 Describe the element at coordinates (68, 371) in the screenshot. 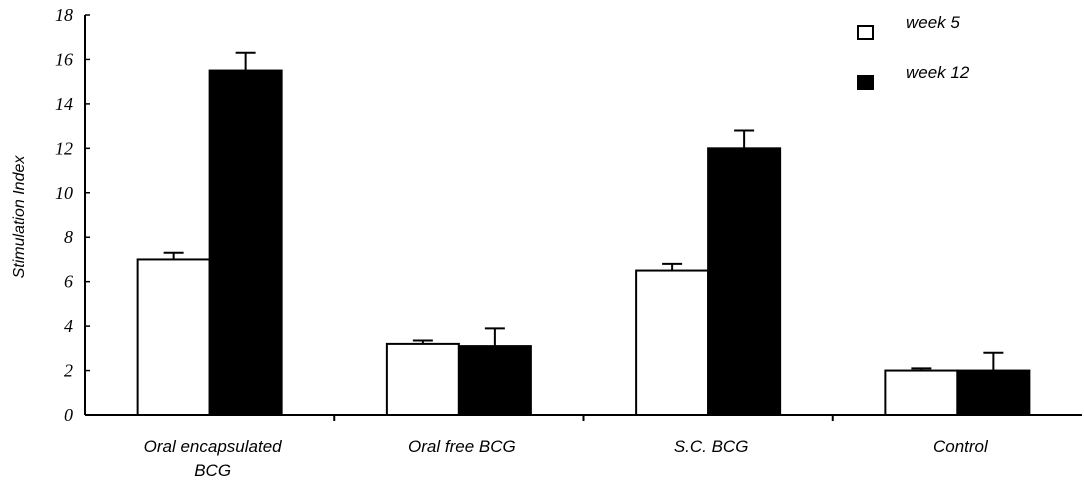

I see `y-tick-label: 2` at that location.